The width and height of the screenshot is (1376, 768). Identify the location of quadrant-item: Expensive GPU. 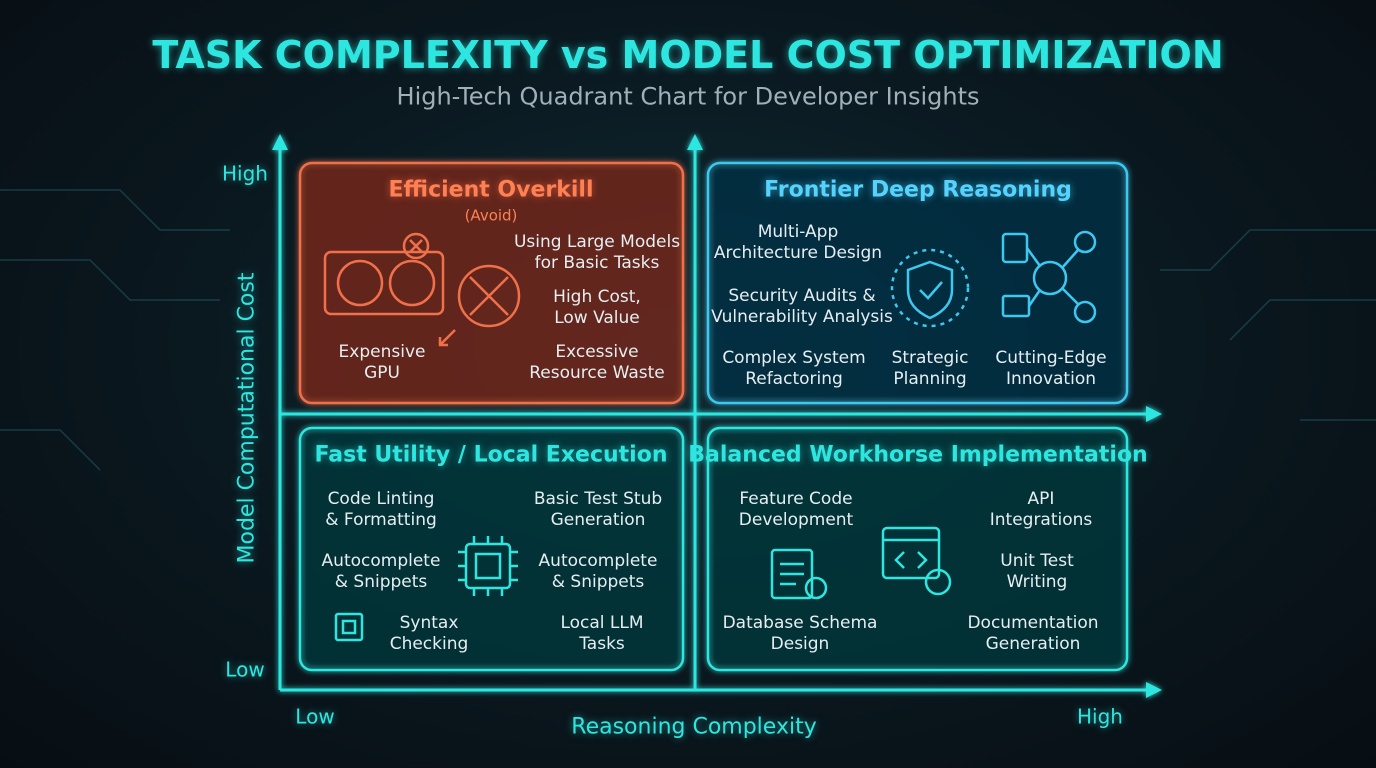
(382, 362).